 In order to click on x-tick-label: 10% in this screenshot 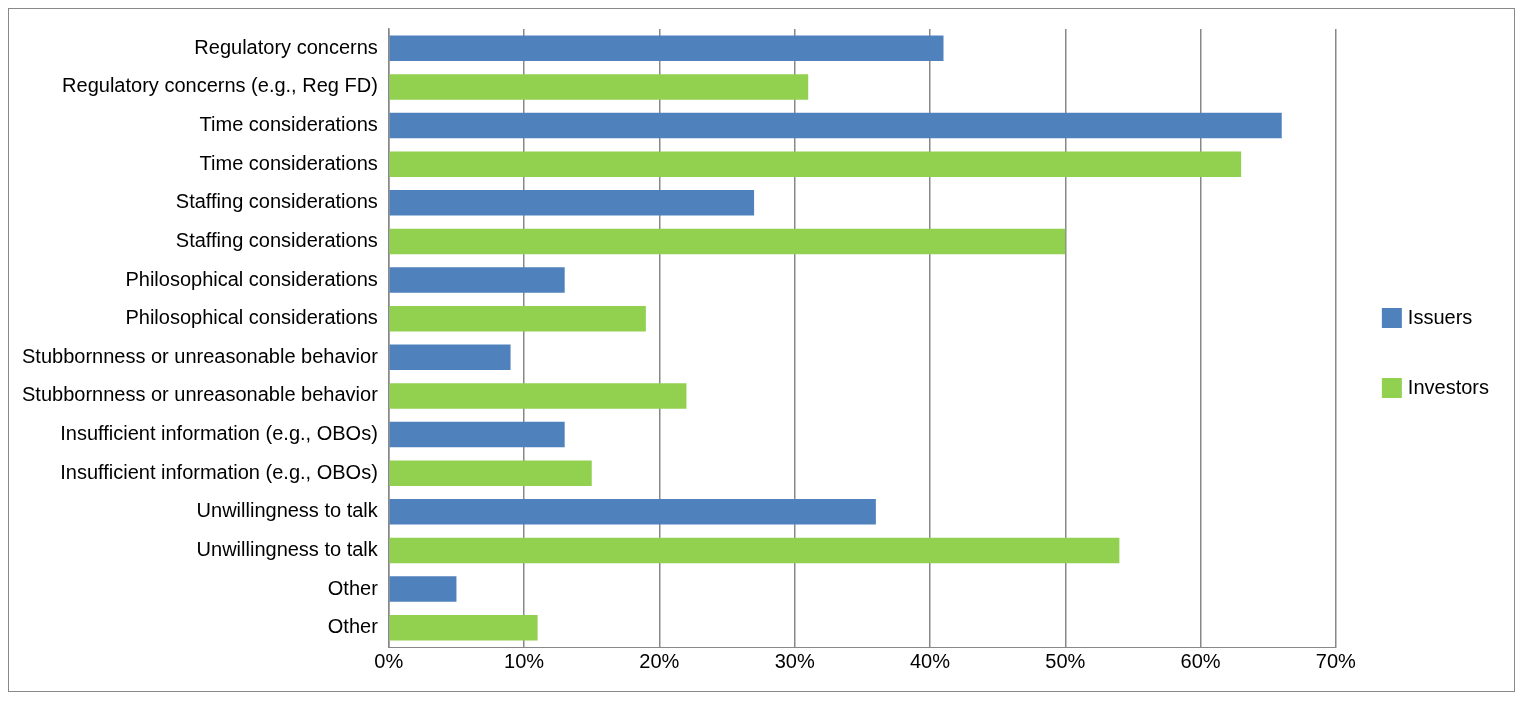, I will do `click(524, 660)`.